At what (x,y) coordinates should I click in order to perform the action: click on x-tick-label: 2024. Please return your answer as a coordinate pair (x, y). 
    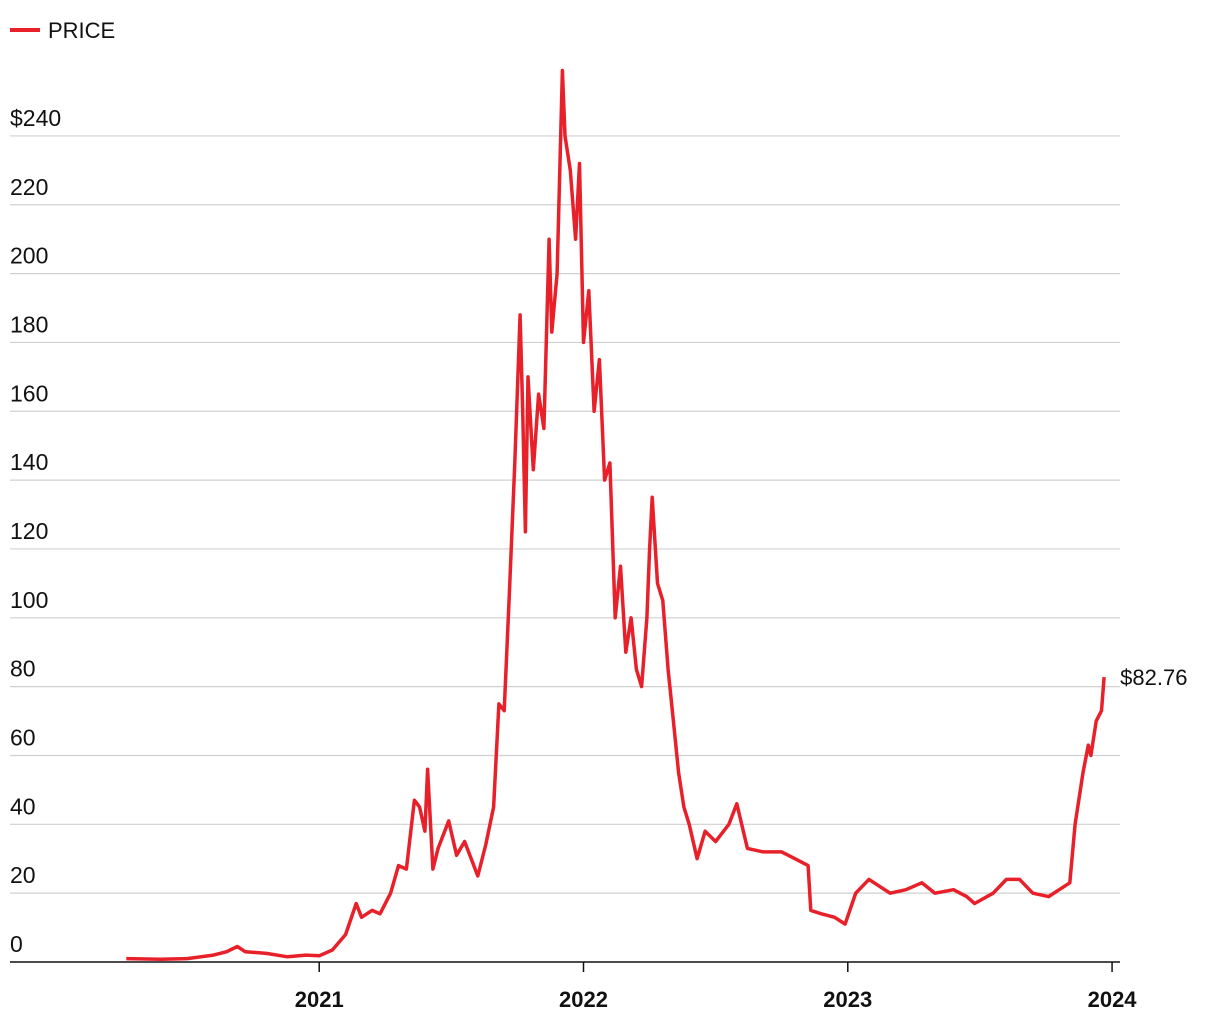
    Looking at the image, I should click on (1113, 999).